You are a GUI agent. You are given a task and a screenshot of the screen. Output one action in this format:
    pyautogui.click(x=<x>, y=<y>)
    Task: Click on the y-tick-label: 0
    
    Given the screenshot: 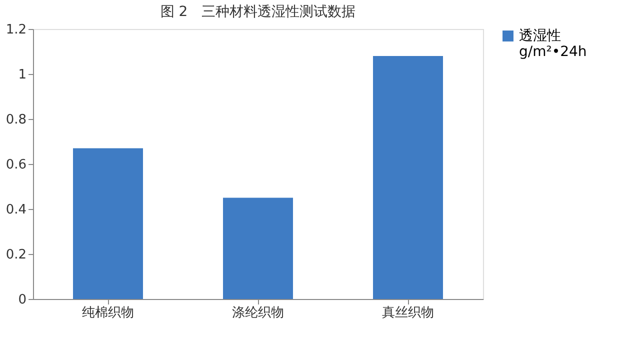 What is the action you would take?
    pyautogui.click(x=22, y=300)
    